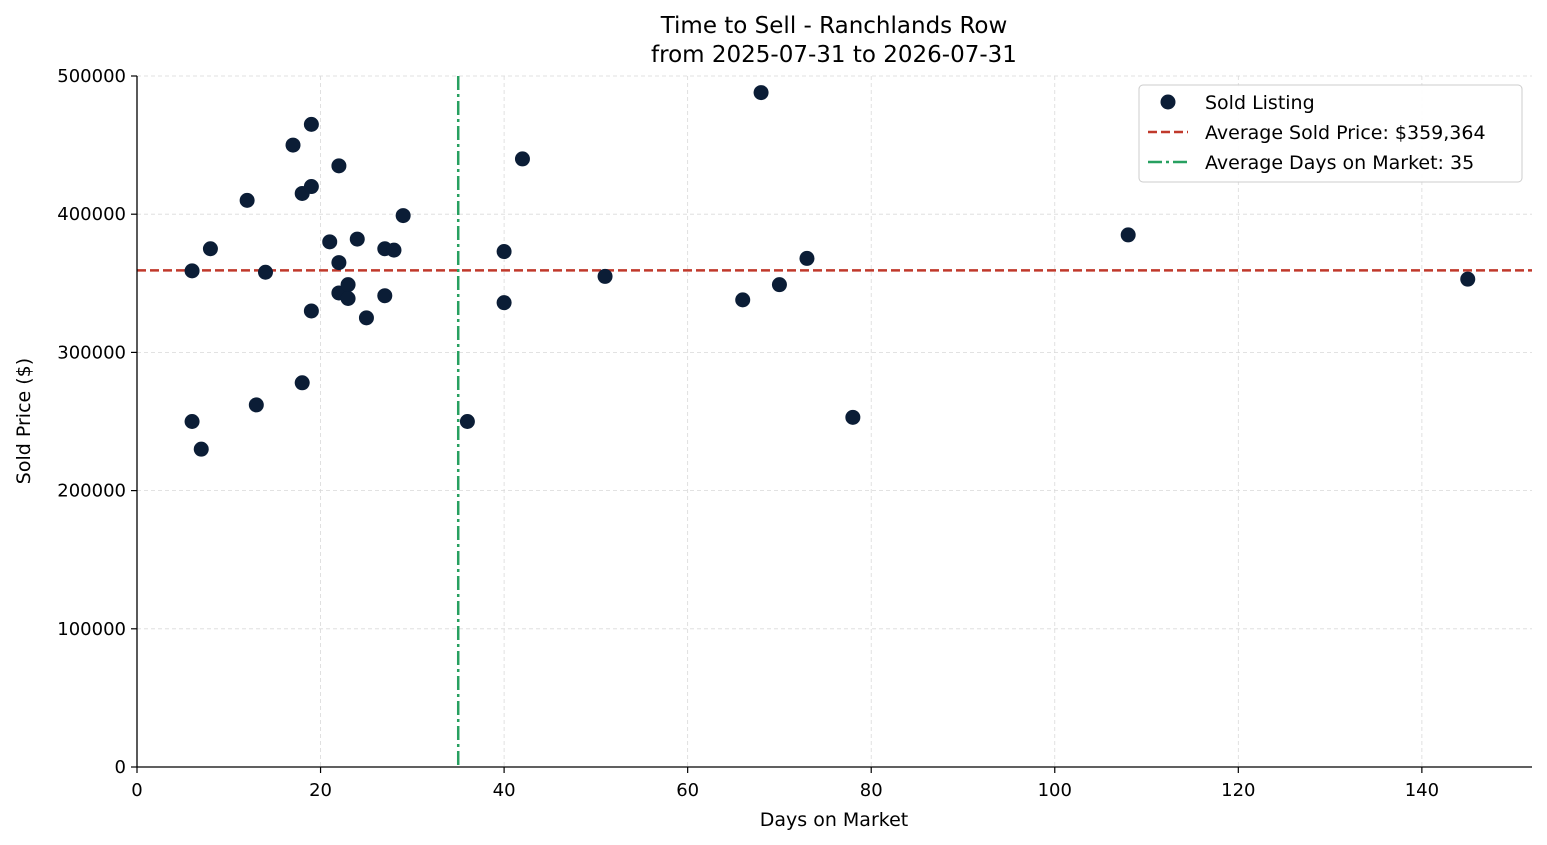 This screenshot has width=1547, height=845. I want to click on x-tick-label: 60, so click(687, 790).